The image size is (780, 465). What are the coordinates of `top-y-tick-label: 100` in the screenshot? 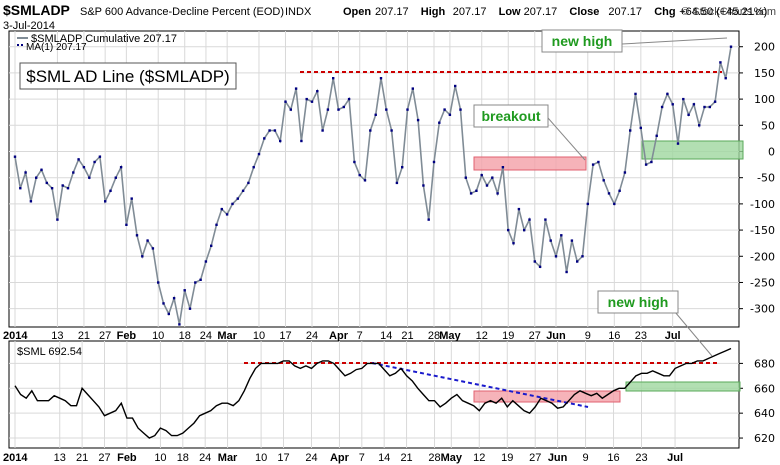 It's located at (764, 99).